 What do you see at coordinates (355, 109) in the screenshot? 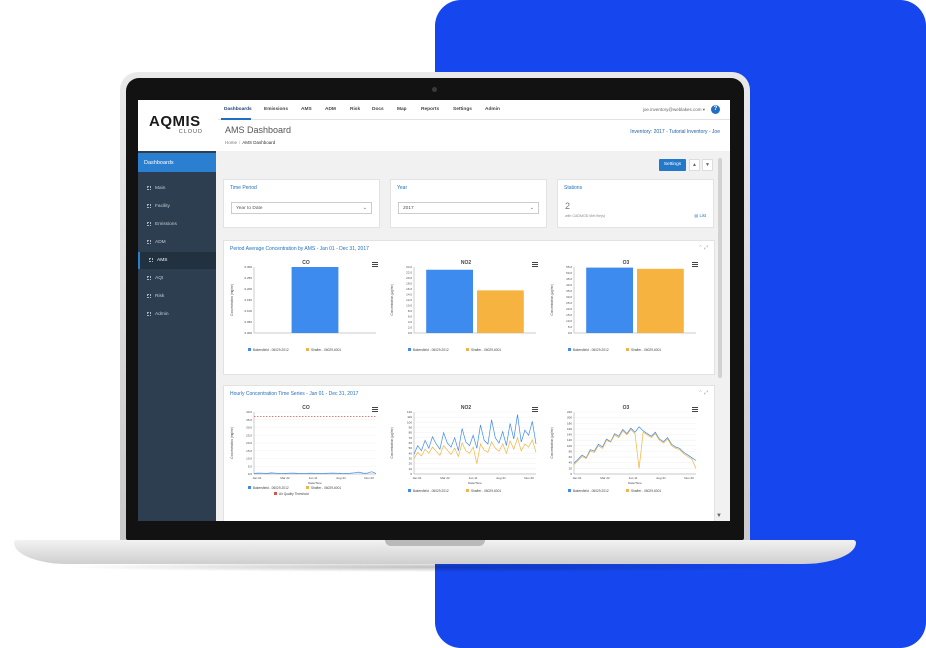
I see `nav-risk: Risk` at bounding box center [355, 109].